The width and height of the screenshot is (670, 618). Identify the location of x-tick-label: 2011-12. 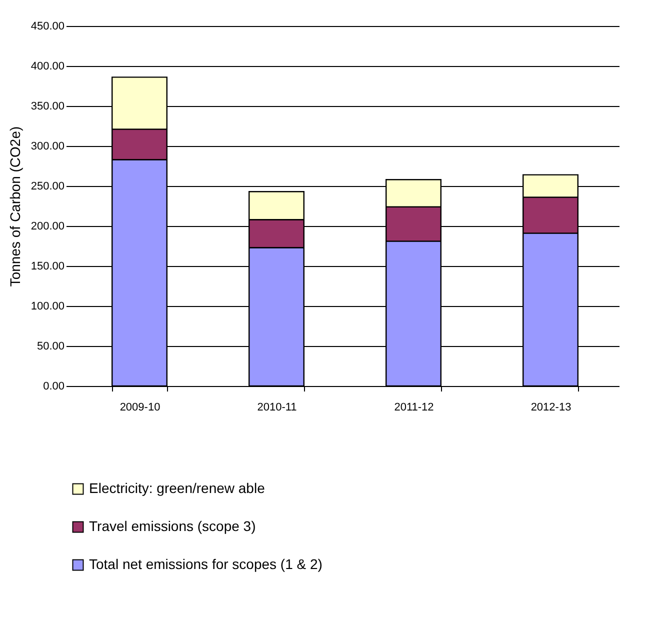
(414, 408).